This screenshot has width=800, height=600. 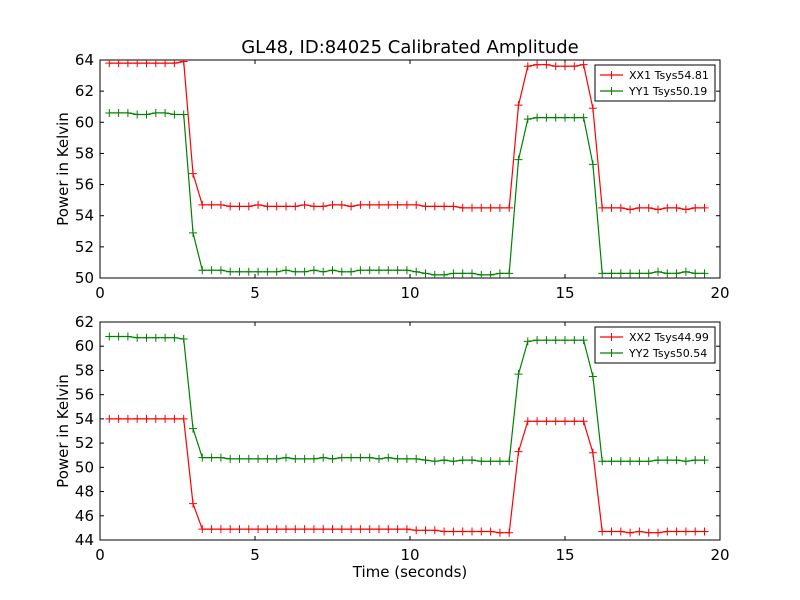 I want to click on y-axis-label: Power in Kelvin, so click(x=63, y=169).